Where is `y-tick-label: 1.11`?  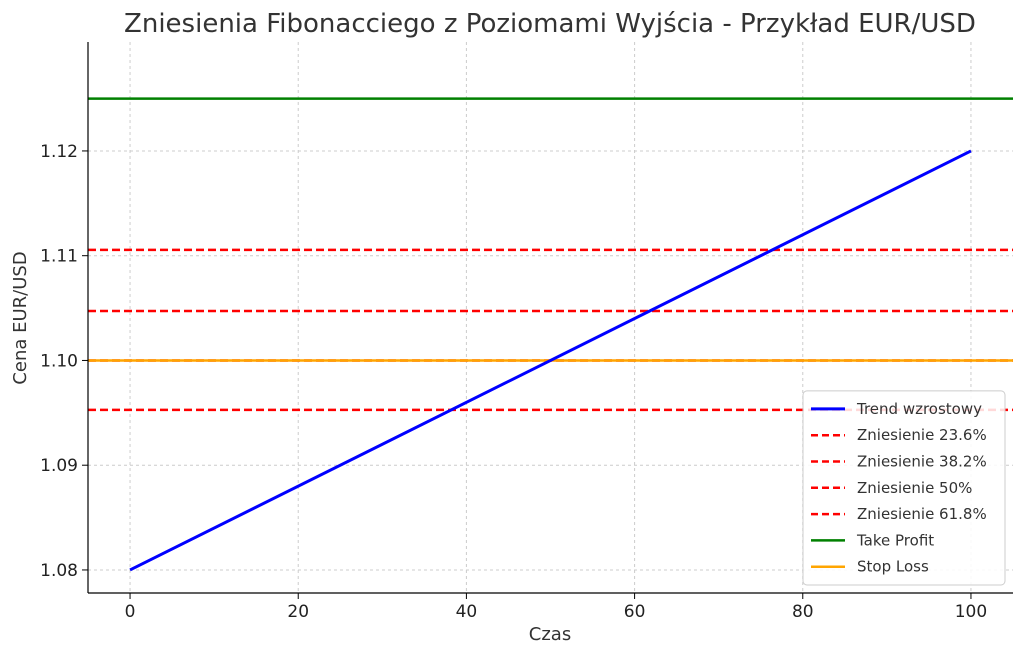 y-tick-label: 1.11 is located at coordinates (59, 257).